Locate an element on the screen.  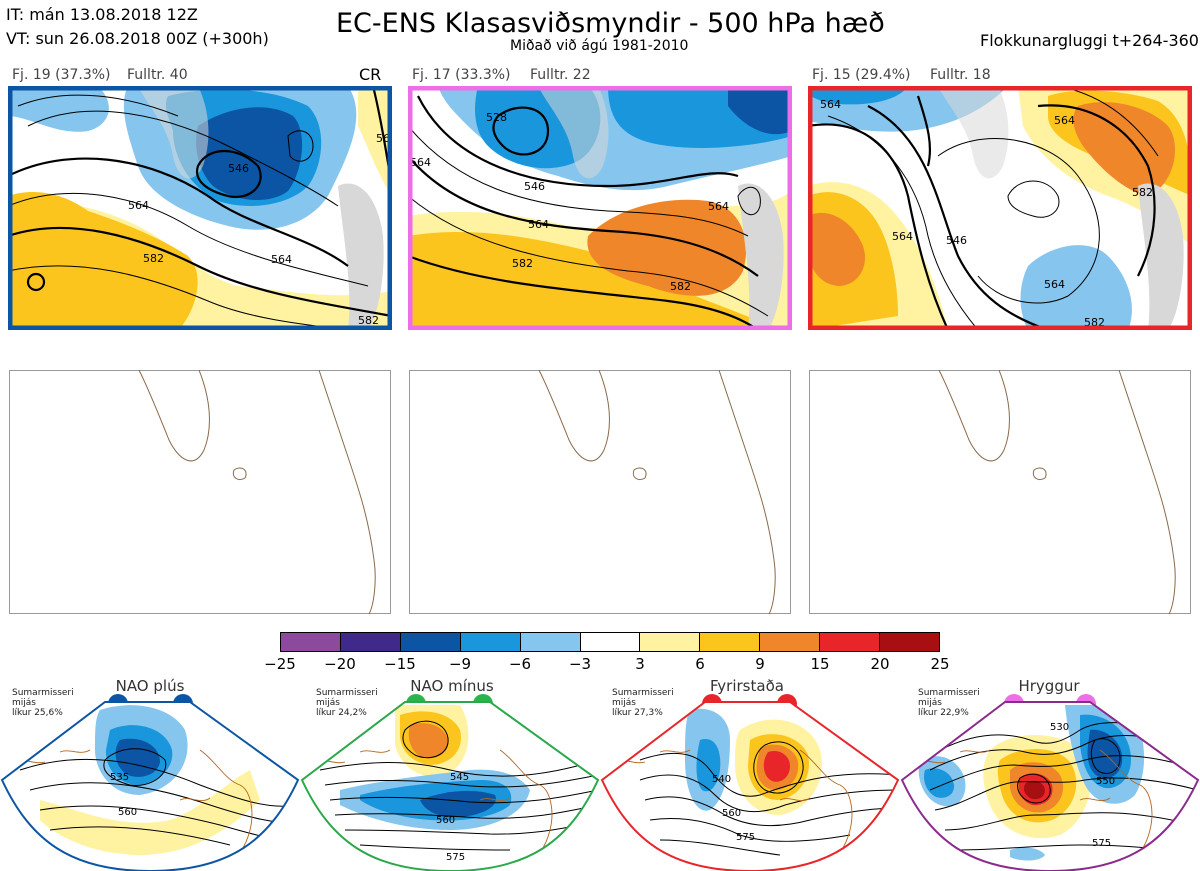
cluster-1-fulltr: Fulltr. 40 is located at coordinates (157, 75).